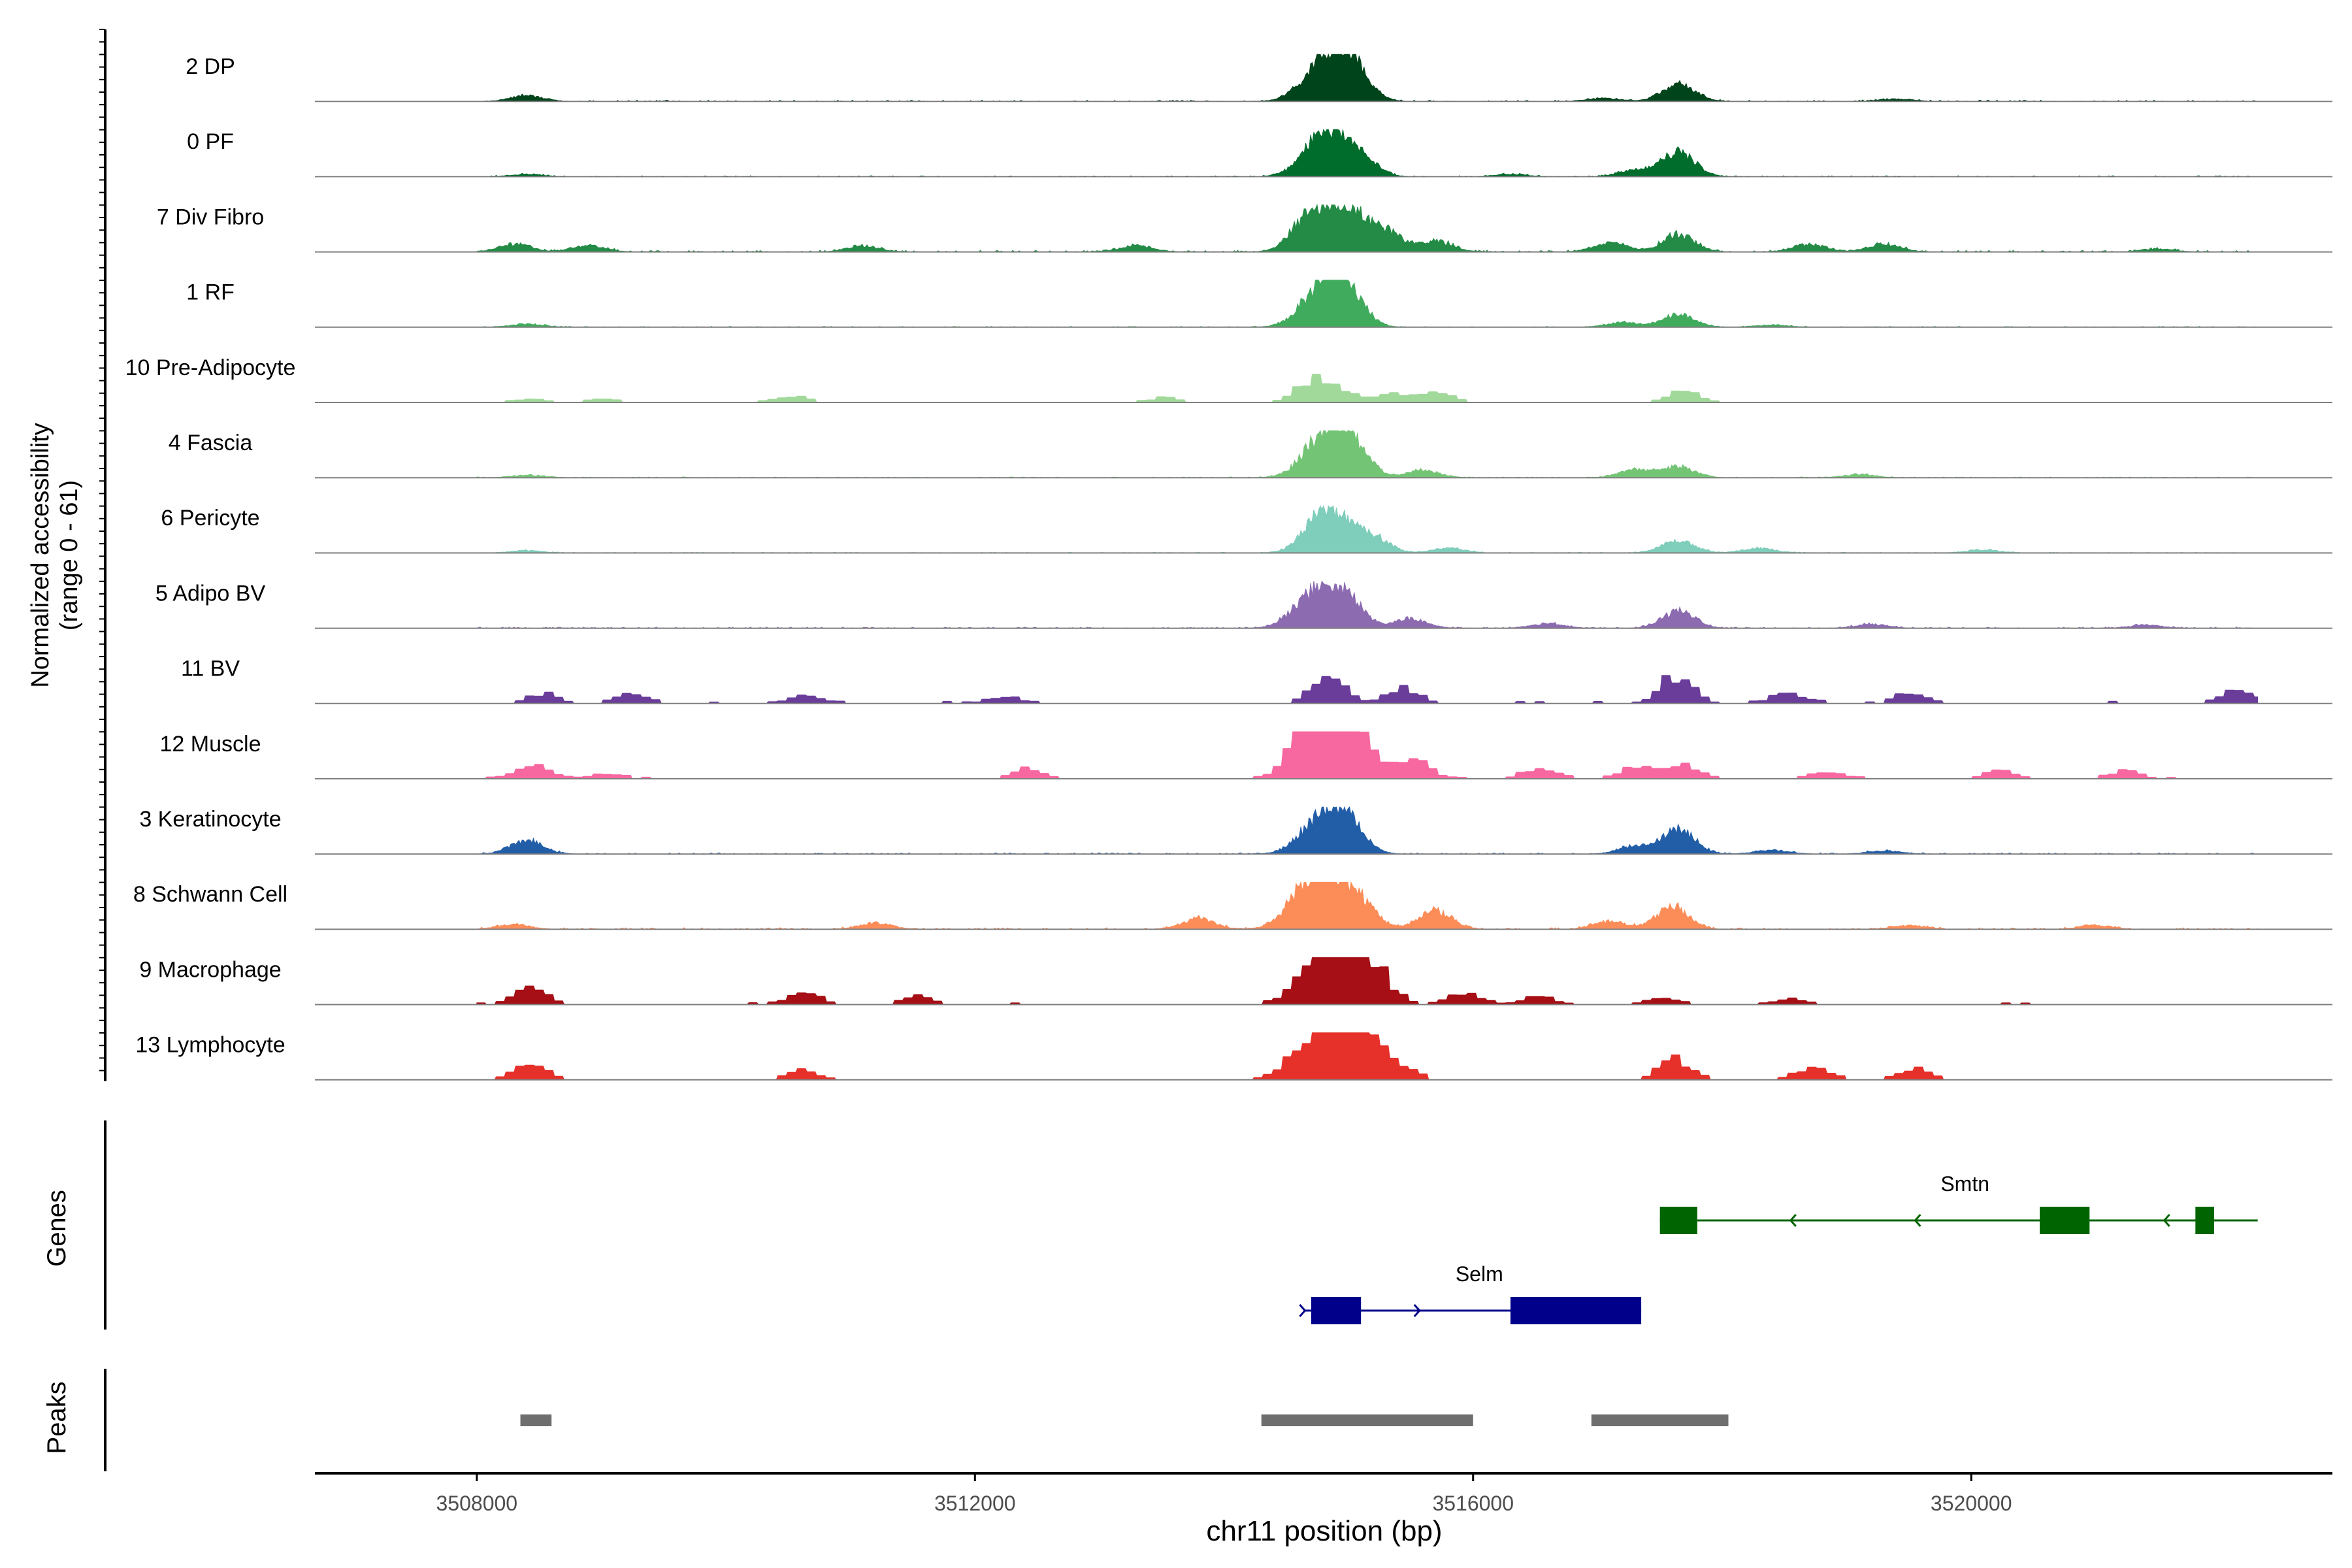  What do you see at coordinates (1479, 1274) in the screenshot?
I see `gene-name-label: Selm` at bounding box center [1479, 1274].